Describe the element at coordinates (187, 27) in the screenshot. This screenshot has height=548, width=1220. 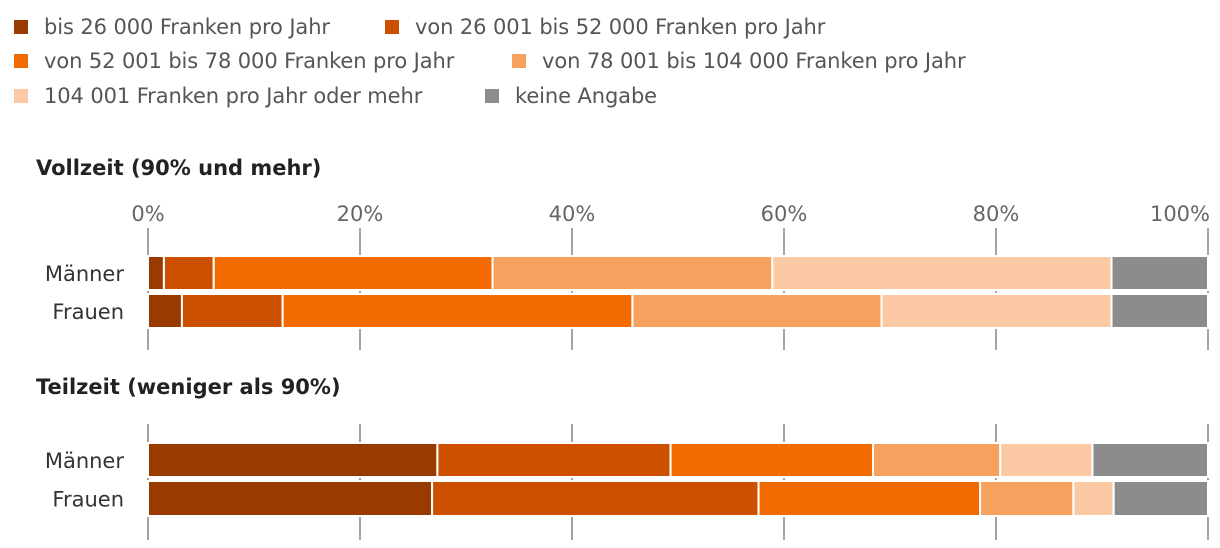
I see `legend-label-1: bis 26 000 Franken pro Jahr` at that location.